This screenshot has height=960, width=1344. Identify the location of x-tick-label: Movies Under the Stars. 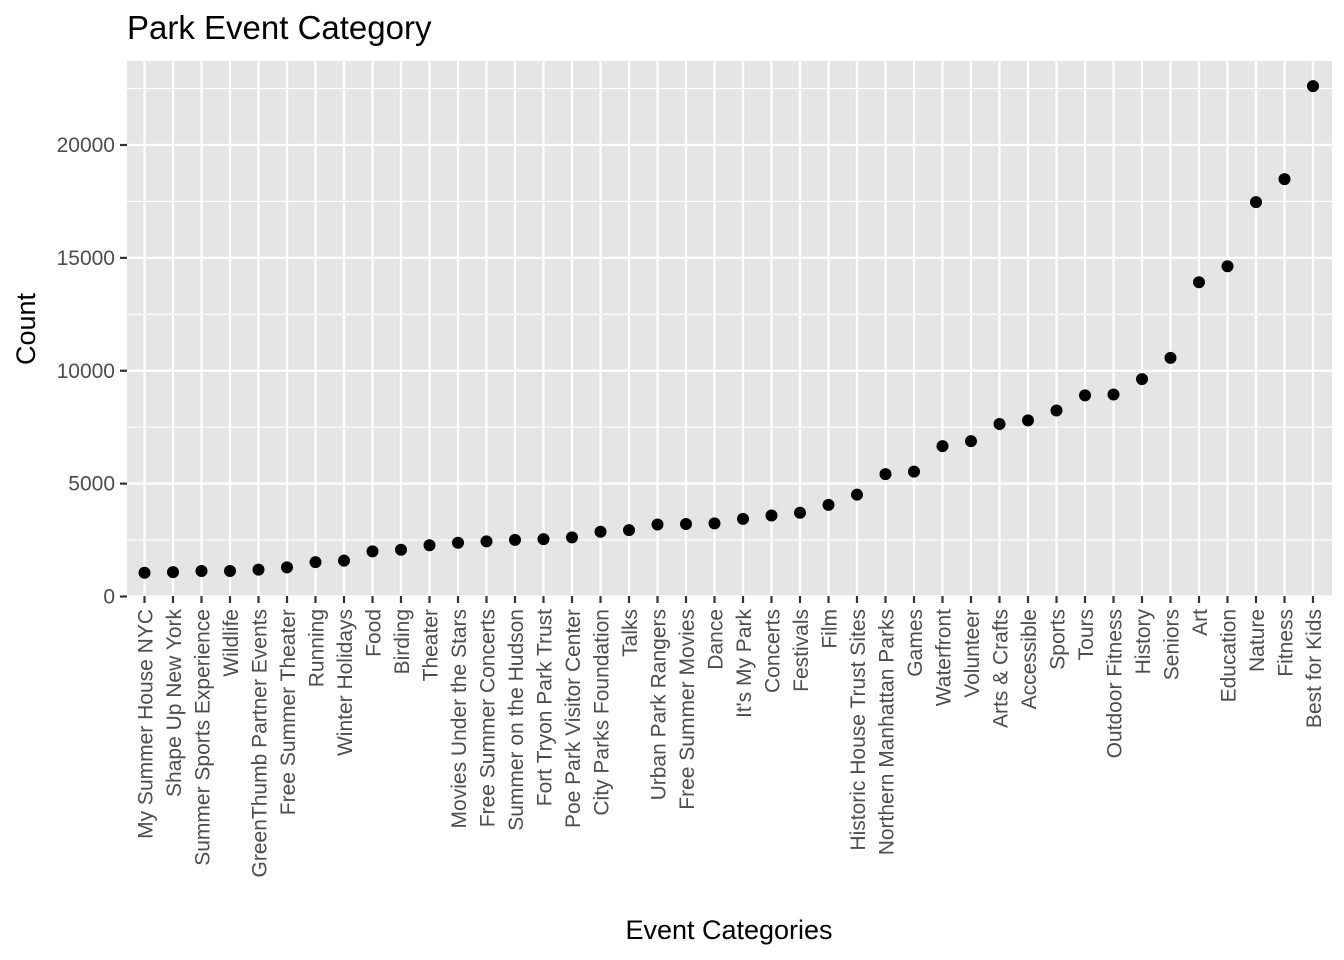
(459, 718).